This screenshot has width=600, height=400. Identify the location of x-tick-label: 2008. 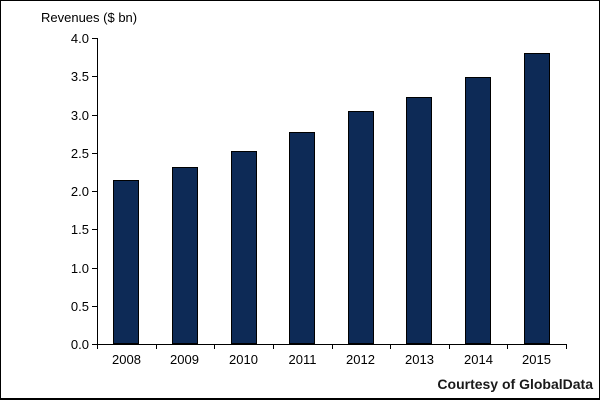
(126, 359).